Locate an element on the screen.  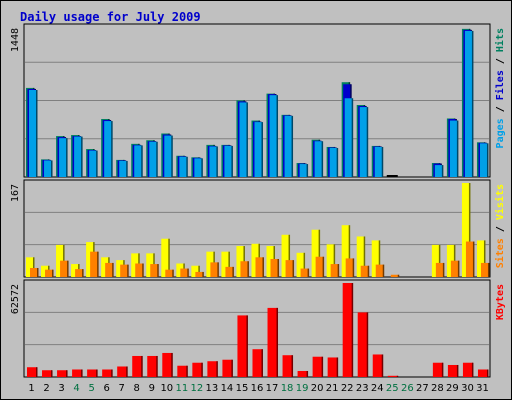
x-tick-label: 8 is located at coordinates (137, 388).